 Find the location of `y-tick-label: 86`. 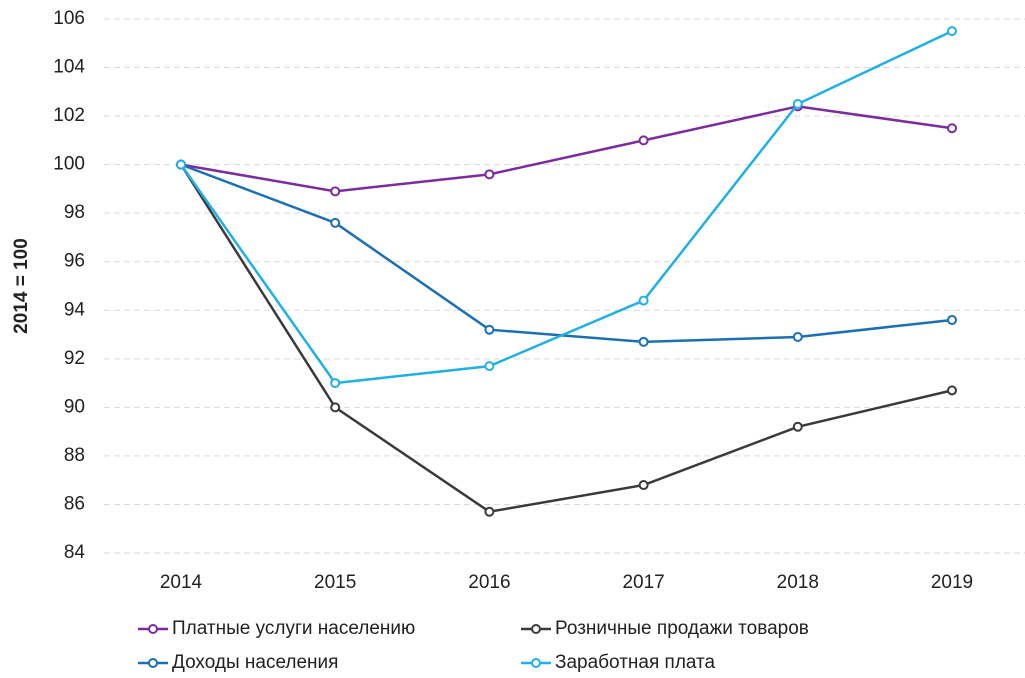

y-tick-label: 86 is located at coordinates (74, 503).